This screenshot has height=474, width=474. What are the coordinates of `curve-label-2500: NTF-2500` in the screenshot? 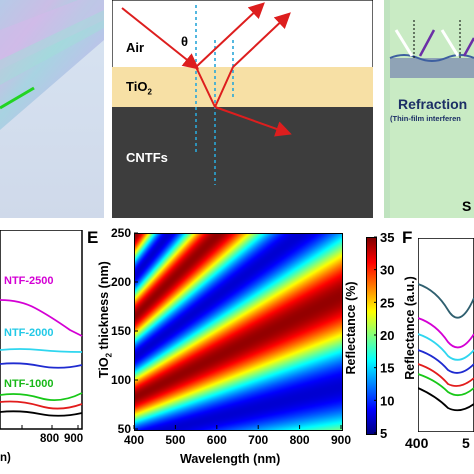 It's located at (29, 281).